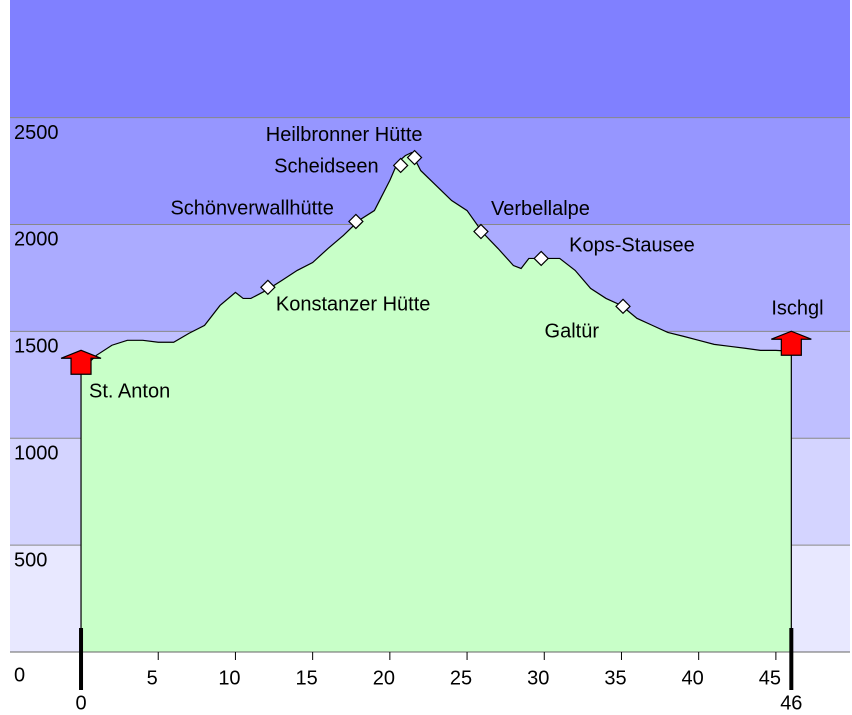 The height and width of the screenshot is (715, 852). Describe the element at coordinates (36, 347) in the screenshot. I see `y-tick-label: 1500` at that location.